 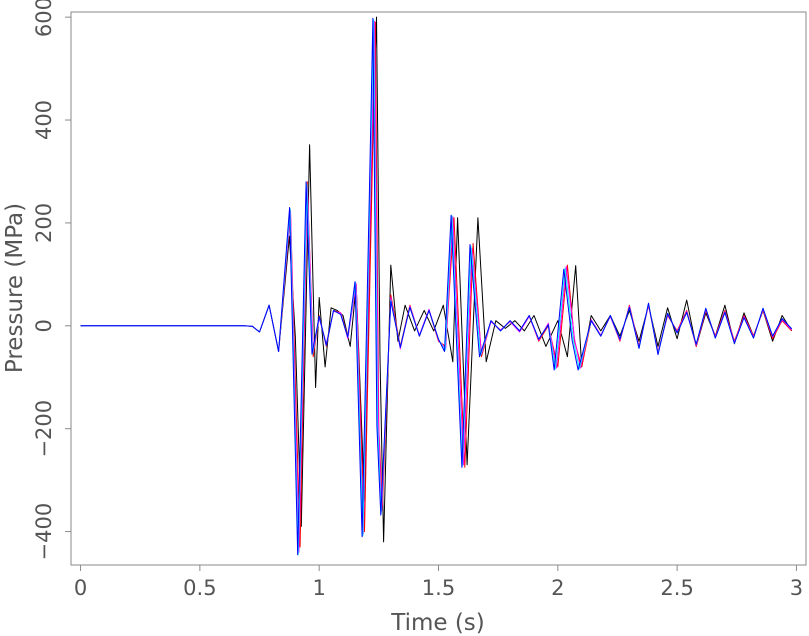 I want to click on x-tick-label: 0.5, so click(x=199, y=588).